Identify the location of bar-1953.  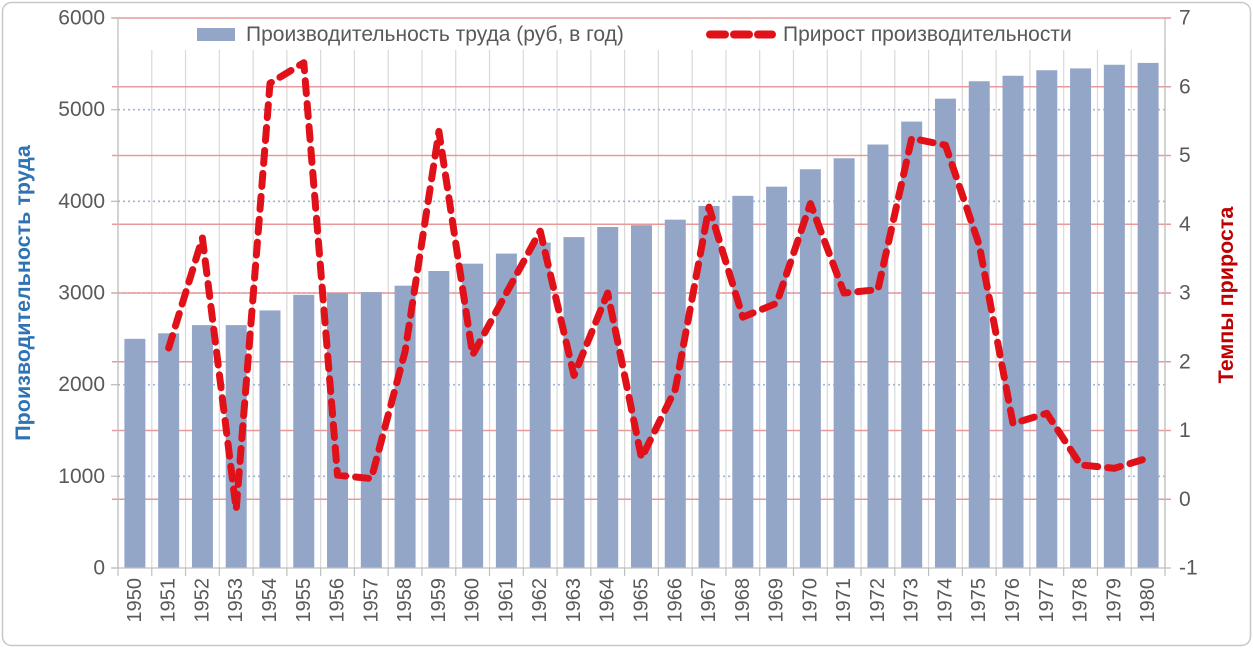
(236, 446).